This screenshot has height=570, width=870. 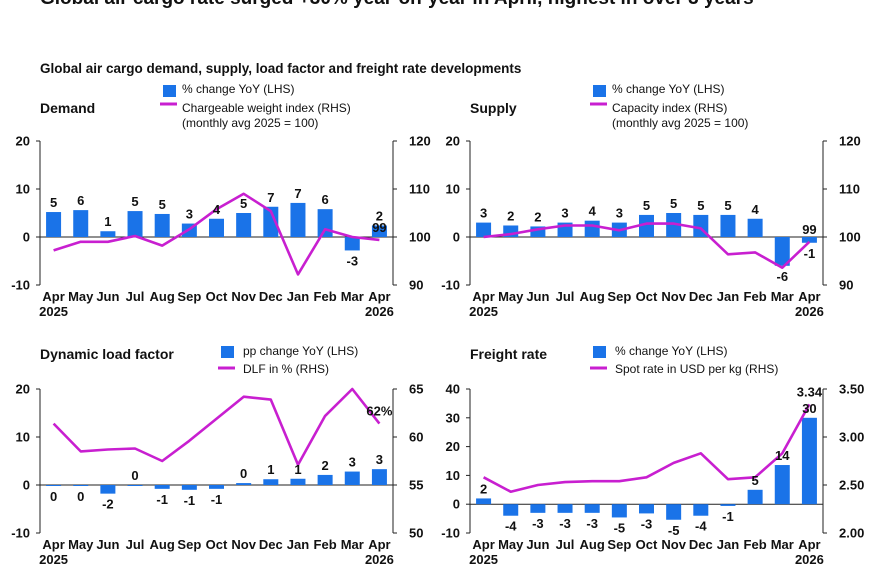 What do you see at coordinates (416, 389) in the screenshot?
I see `right-tick-label: 65` at bounding box center [416, 389].